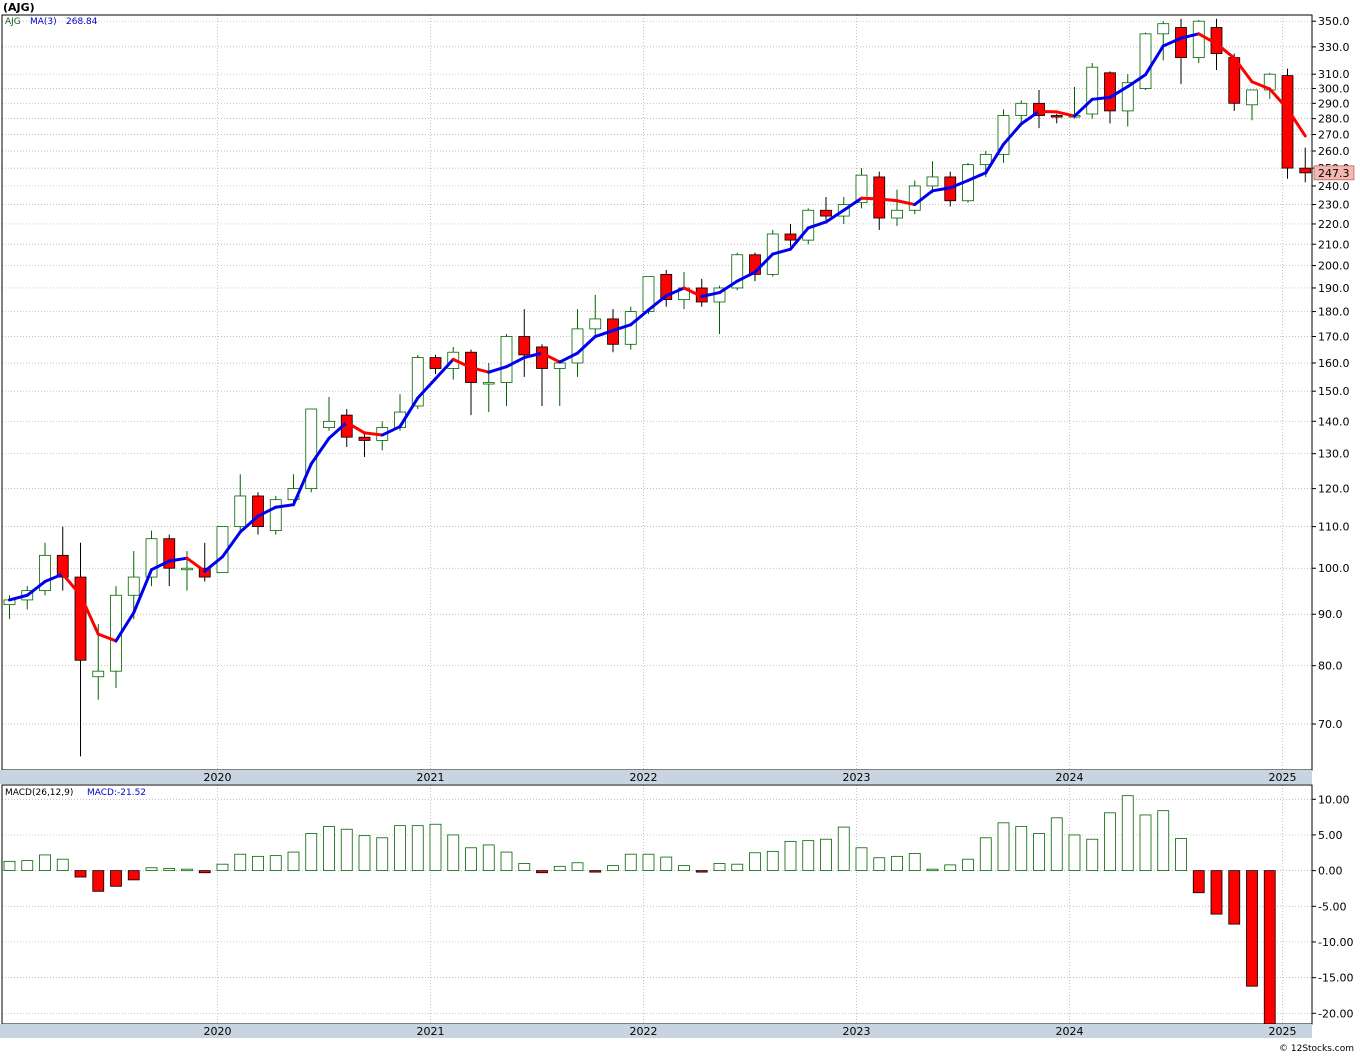  Describe the element at coordinates (431, 1031) in the screenshot. I see `macd-year-label: 2021` at that location.